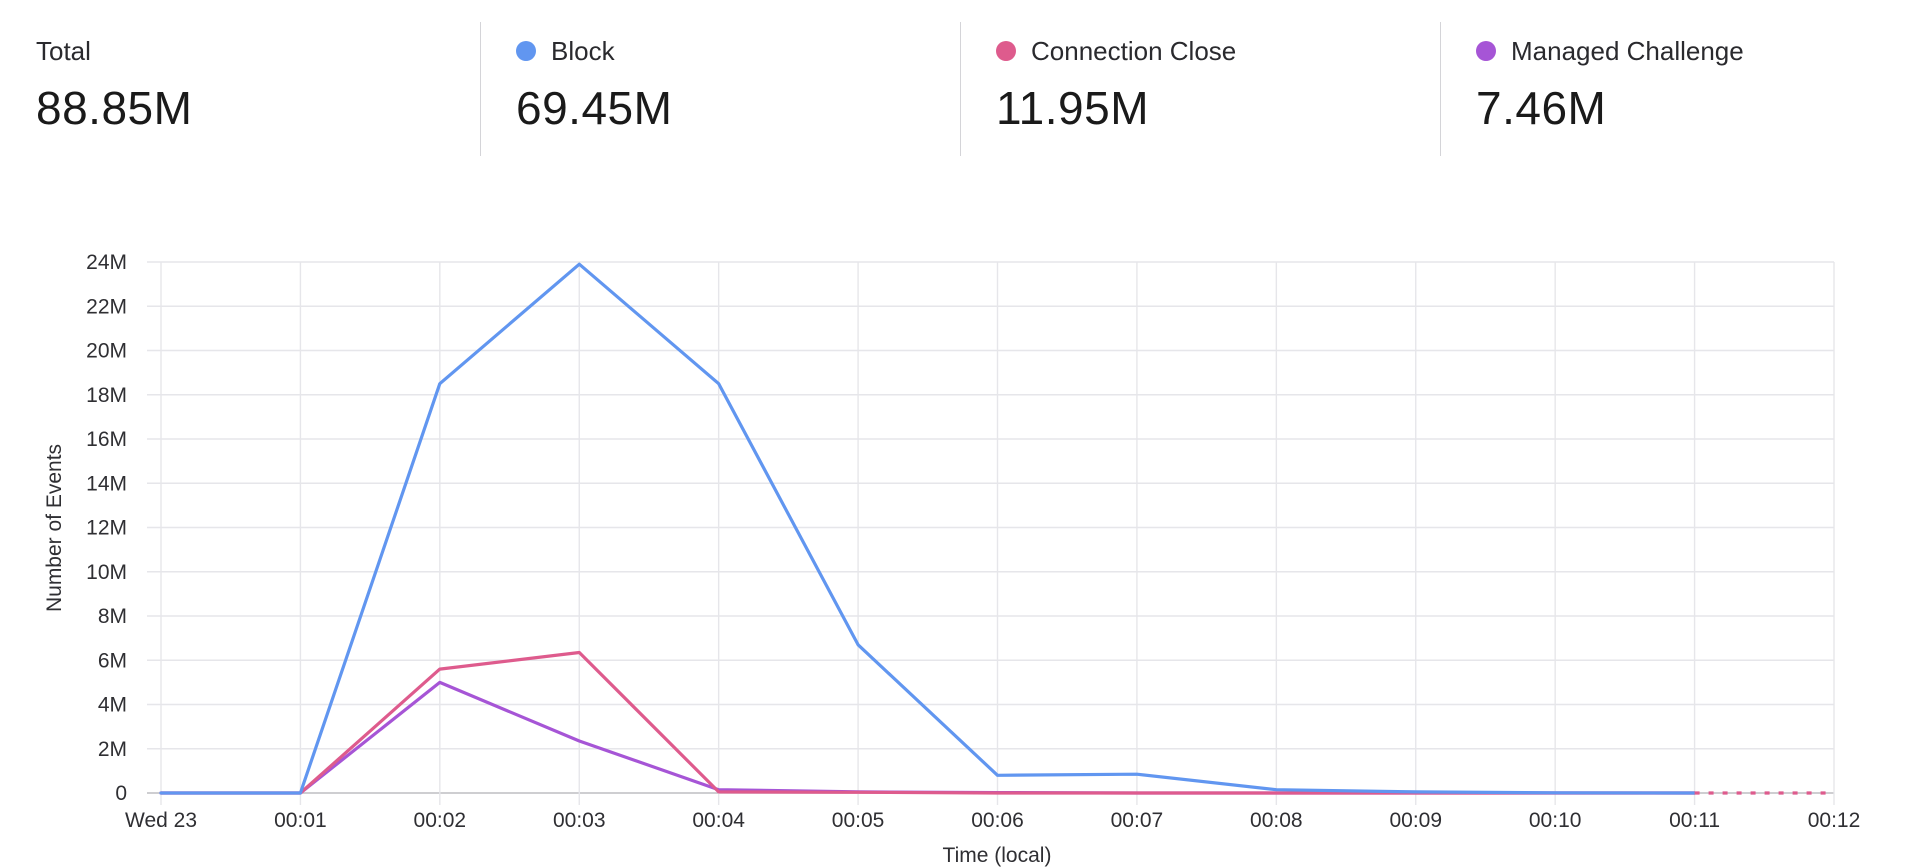 This screenshot has height=867, width=1920. What do you see at coordinates (579, 820) in the screenshot?
I see `x-tick-label: 00:03` at bounding box center [579, 820].